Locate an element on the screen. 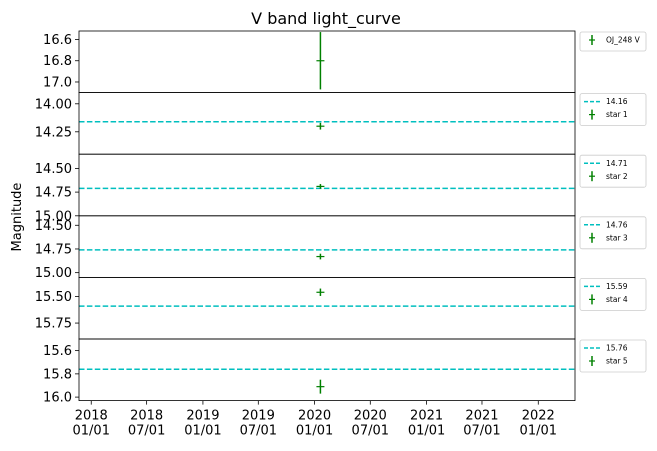  legend-label: star 4 is located at coordinates (617, 299).